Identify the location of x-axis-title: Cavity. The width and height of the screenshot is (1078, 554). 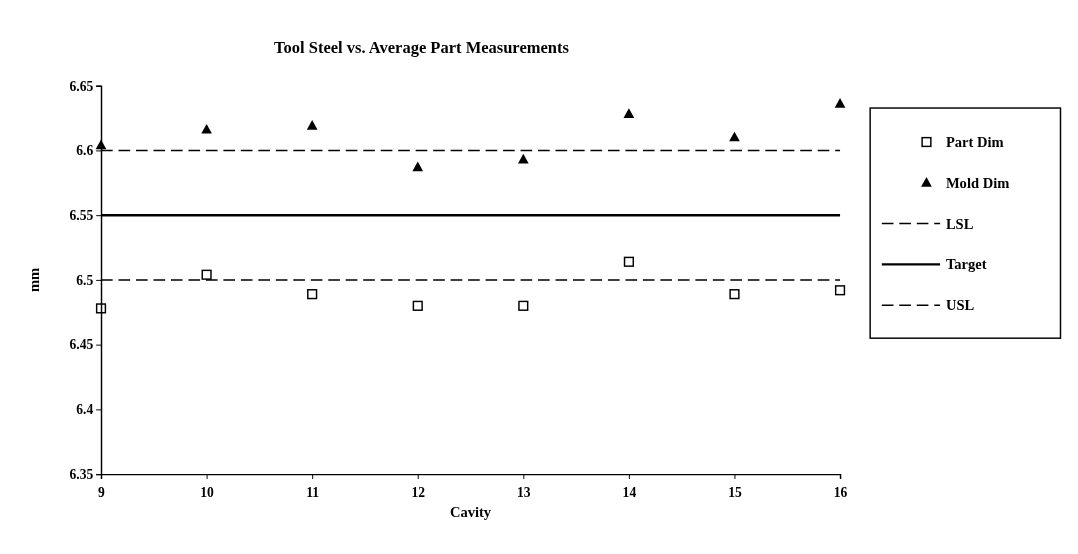
(470, 511).